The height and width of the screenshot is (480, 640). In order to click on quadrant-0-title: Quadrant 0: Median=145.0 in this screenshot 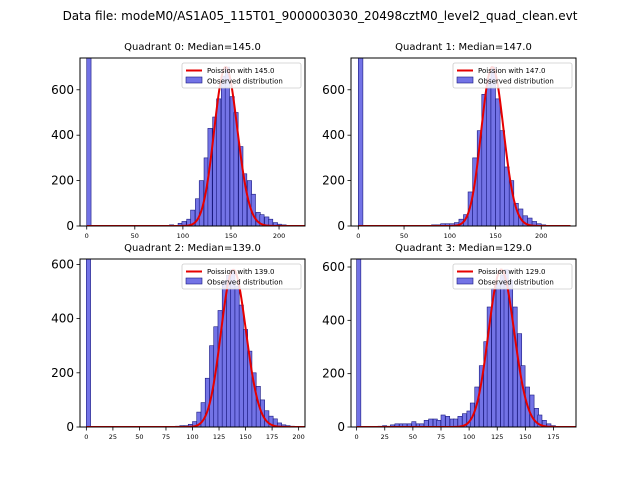, I will do `click(192, 47)`.